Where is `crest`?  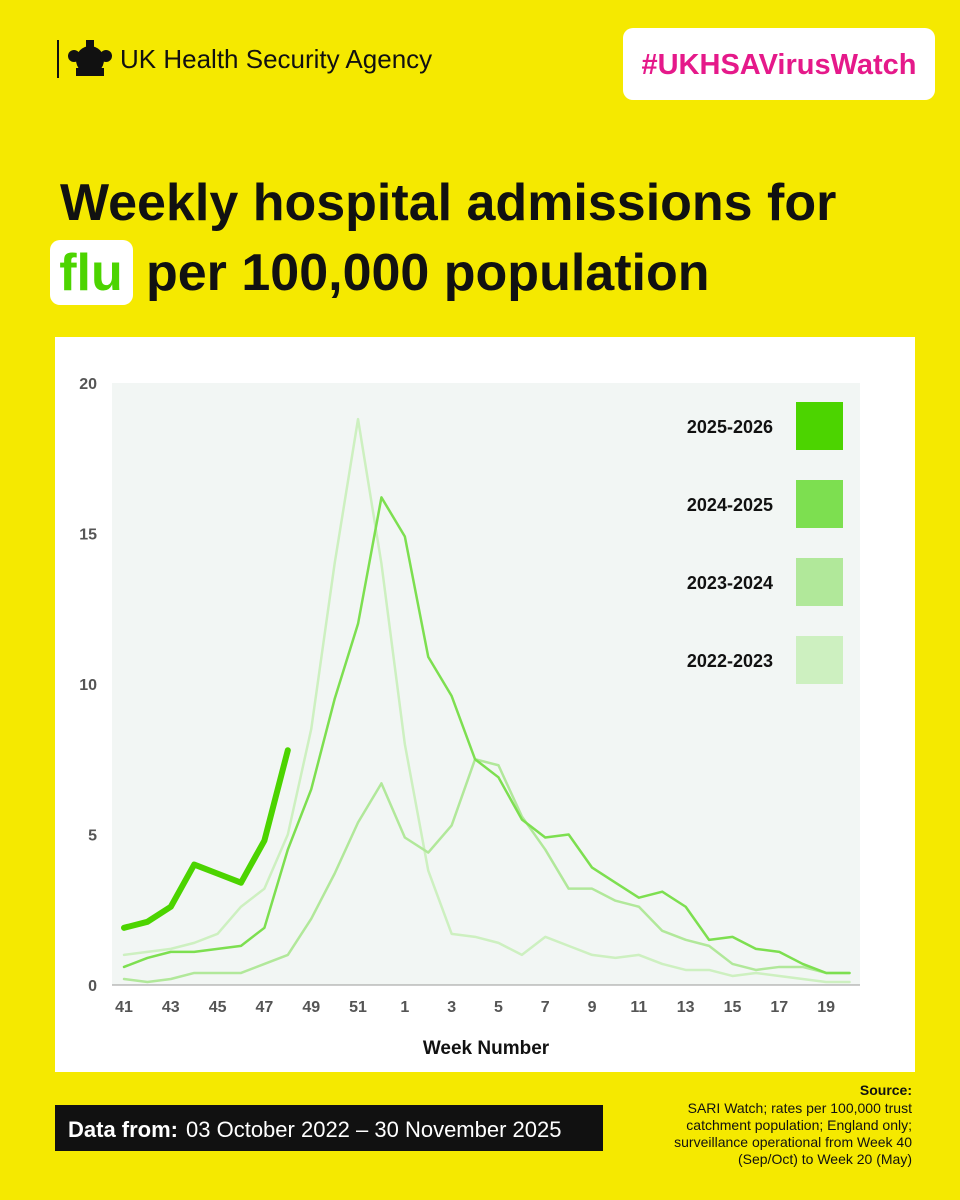 crest is located at coordinates (90, 58).